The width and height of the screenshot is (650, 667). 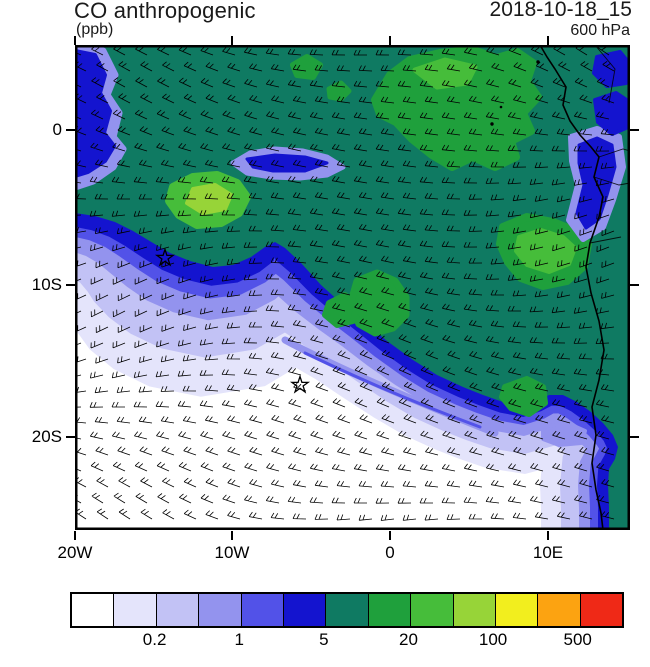 I want to click on datetime-label: 2018-10-18_15, so click(x=560, y=10).